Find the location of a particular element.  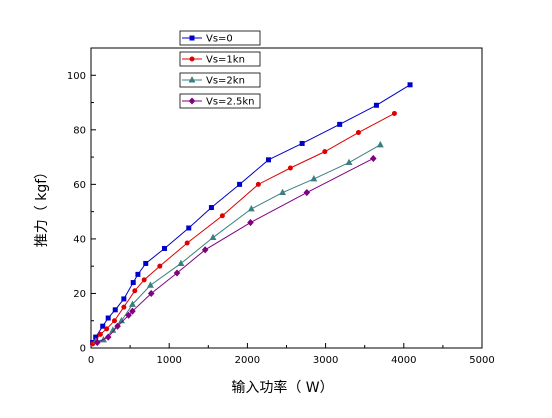

y-axis-title: 推力（ kgf） is located at coordinates (42, 206).